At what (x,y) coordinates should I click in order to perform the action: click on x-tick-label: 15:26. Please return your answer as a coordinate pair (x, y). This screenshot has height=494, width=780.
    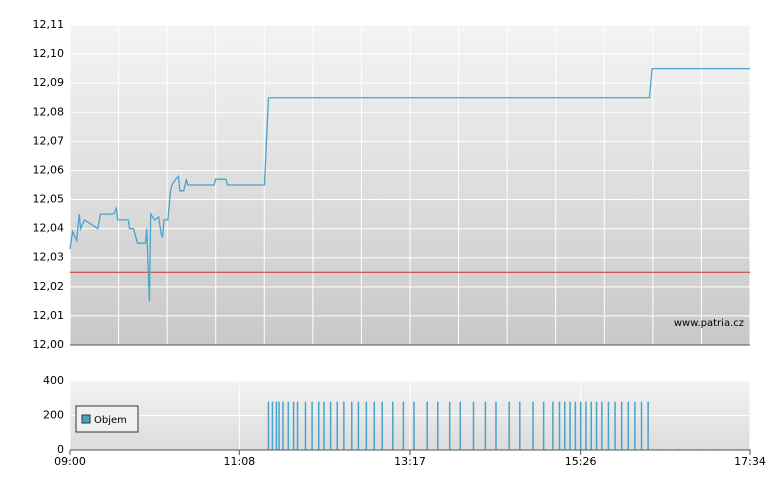
    Looking at the image, I should click on (581, 461).